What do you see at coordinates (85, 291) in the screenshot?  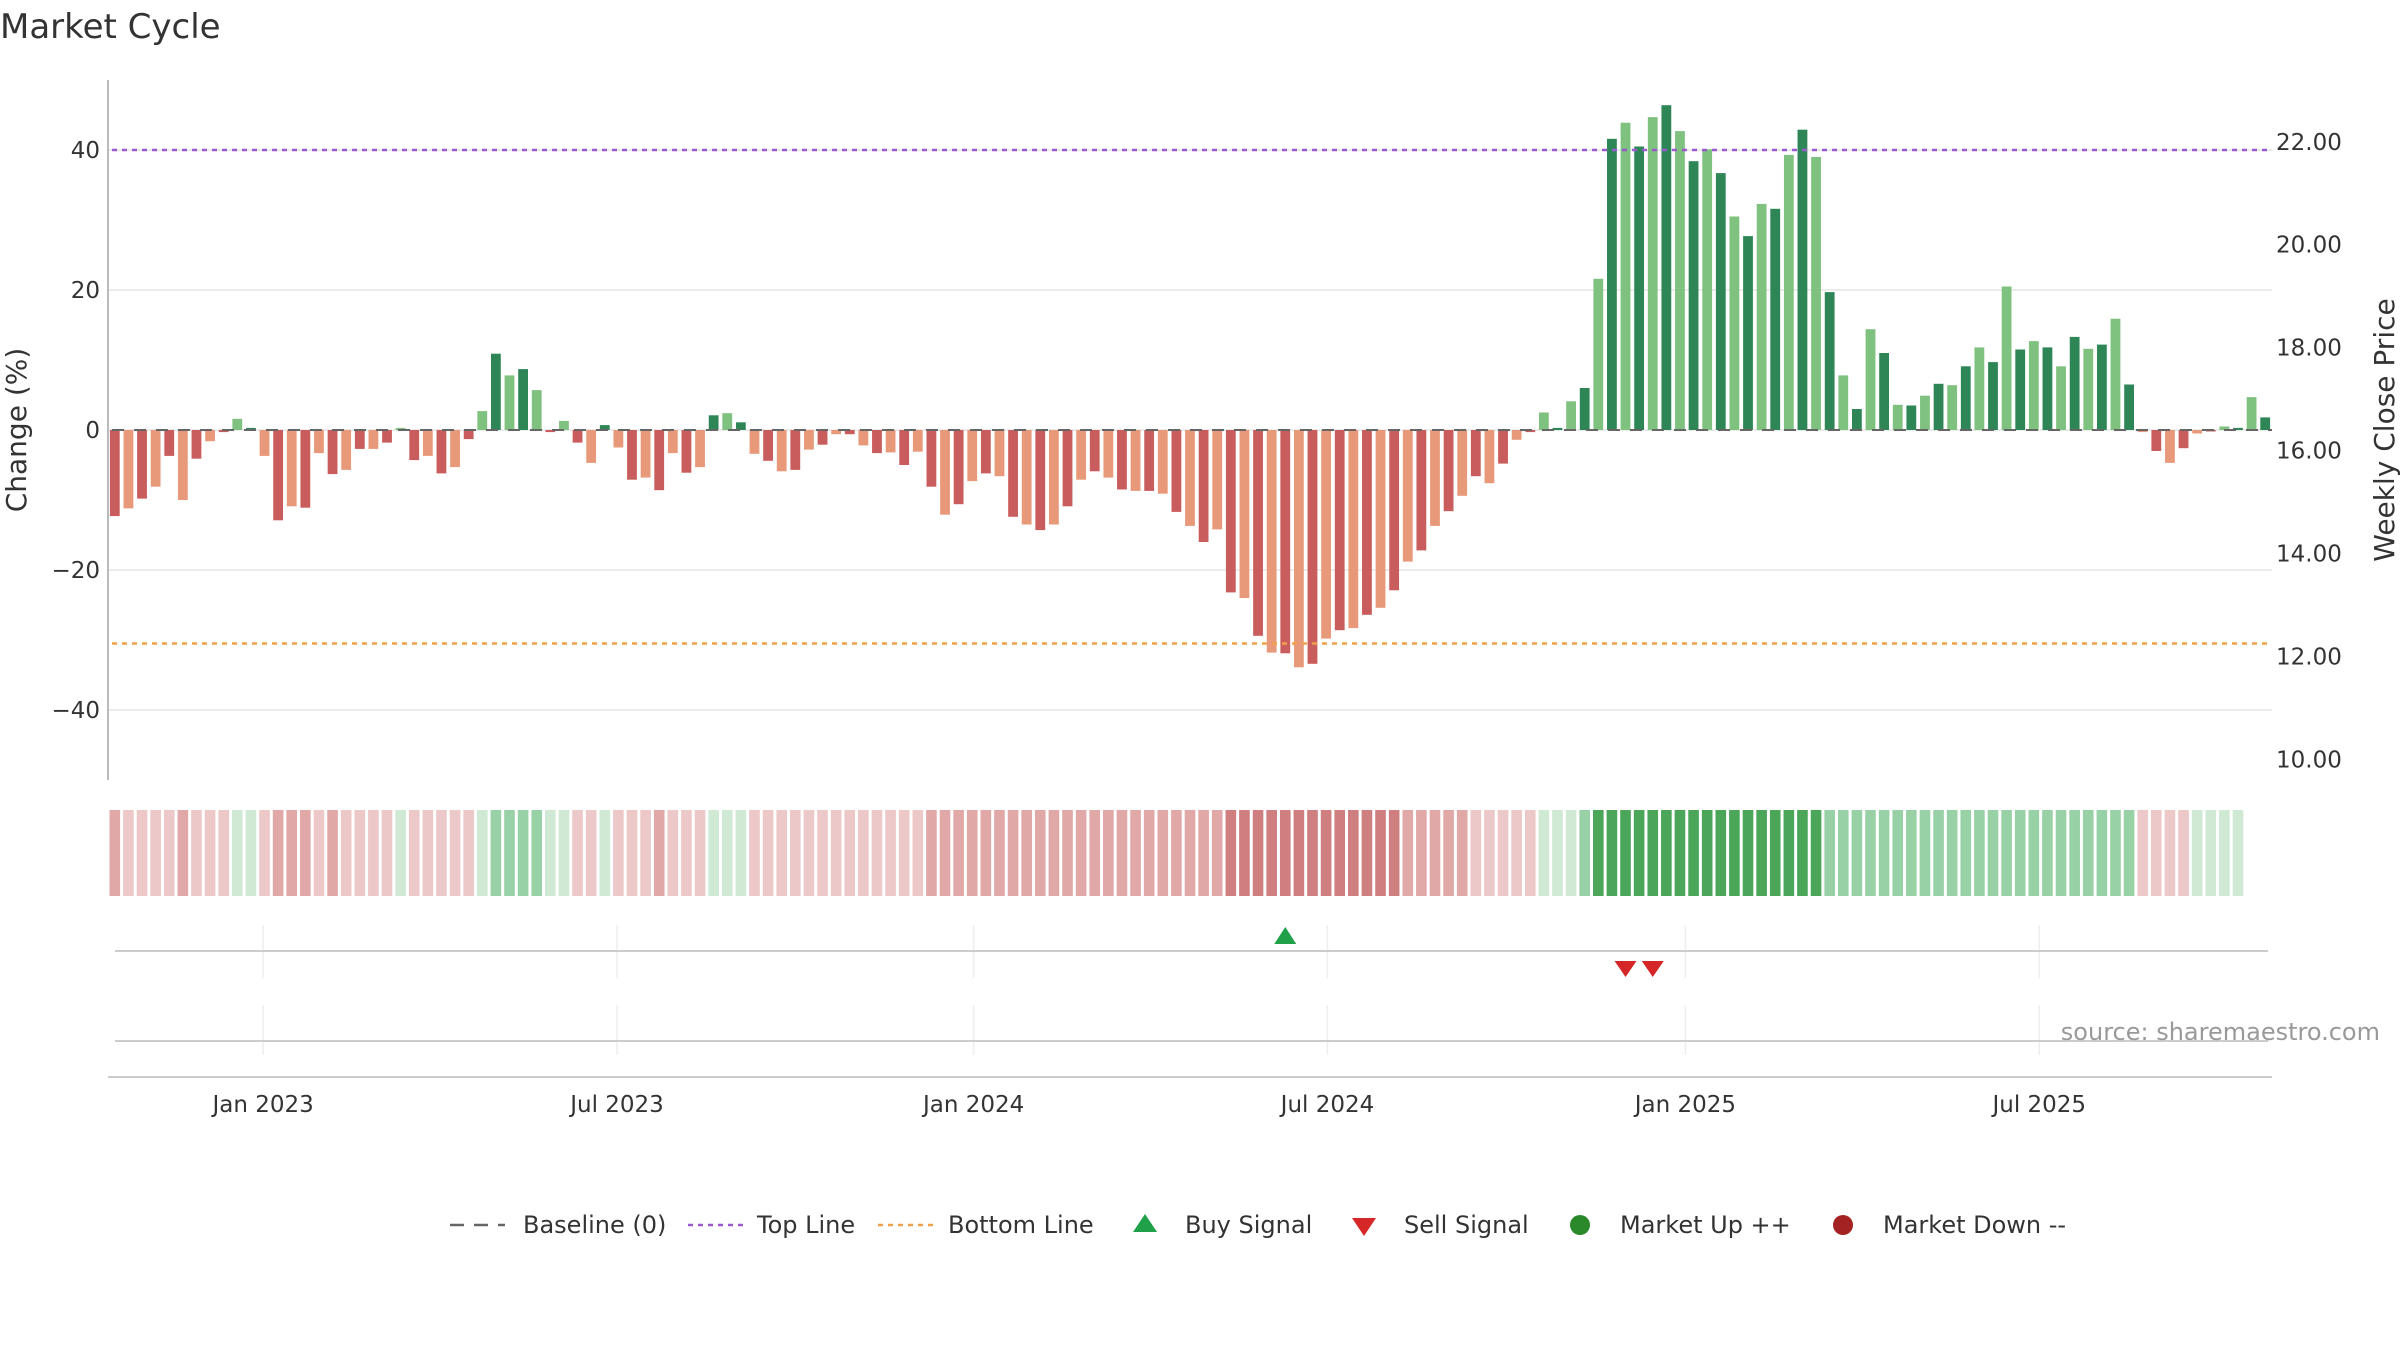 I see `left-tick-label: 20` at bounding box center [85, 291].